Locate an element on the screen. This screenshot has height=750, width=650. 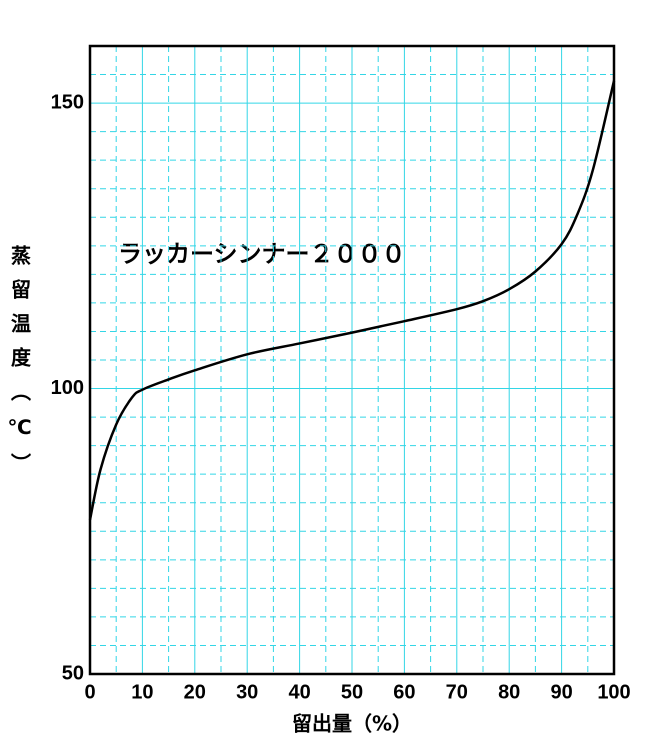
x-axis-label: 留出量（%） is located at coordinates (352, 724).